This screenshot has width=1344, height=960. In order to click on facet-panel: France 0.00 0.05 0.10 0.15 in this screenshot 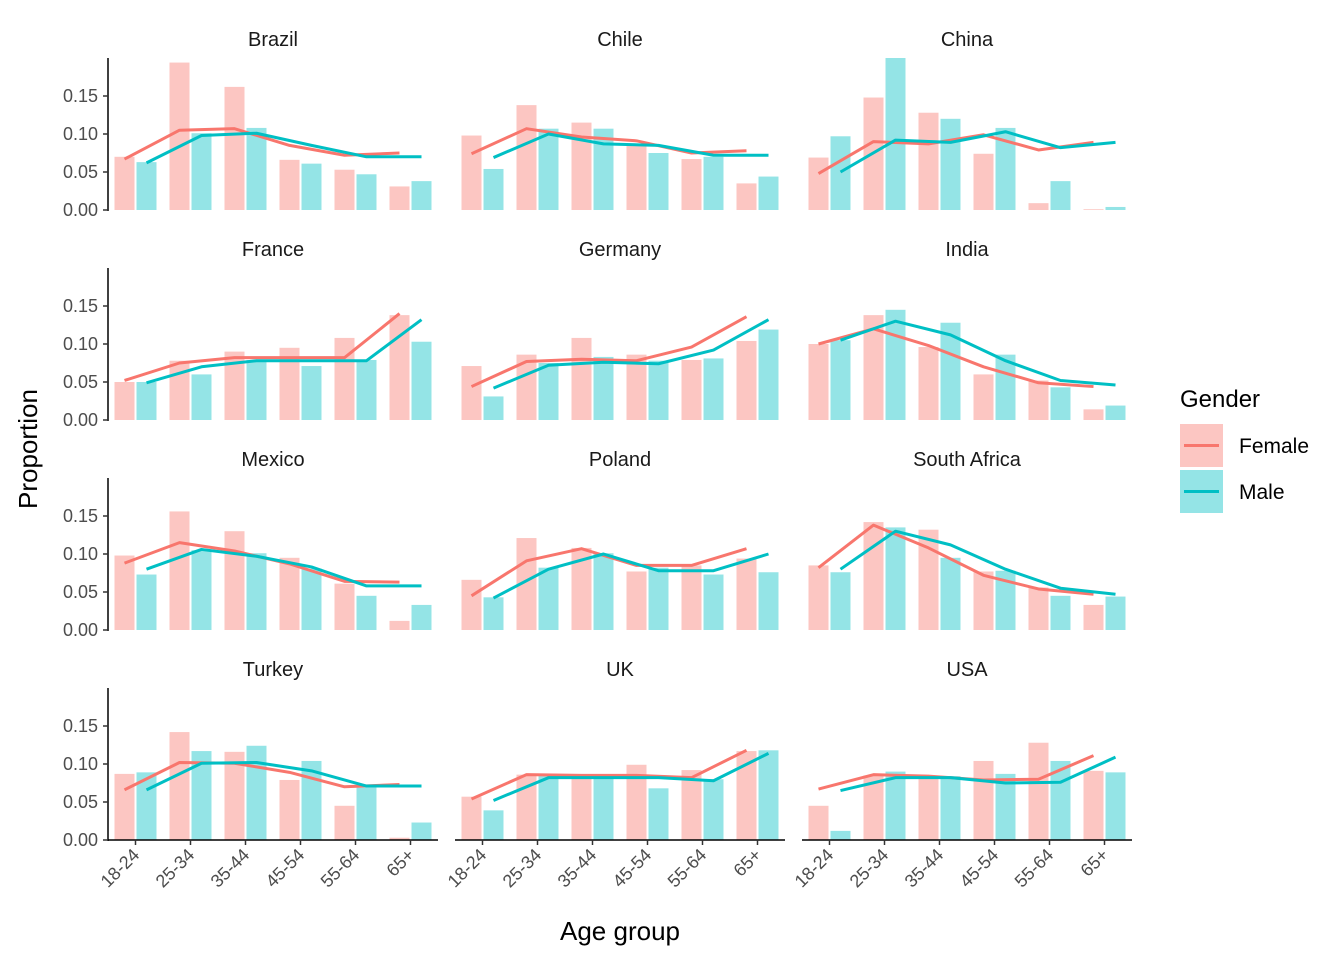, I will do `click(247, 334)`.